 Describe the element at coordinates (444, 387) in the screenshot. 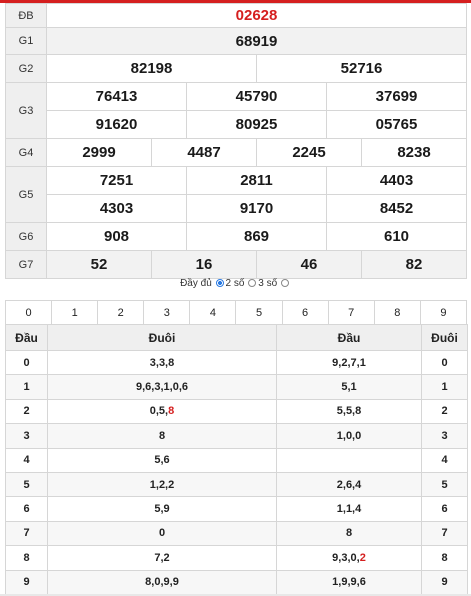

I see `loto-tail: 1` at that location.